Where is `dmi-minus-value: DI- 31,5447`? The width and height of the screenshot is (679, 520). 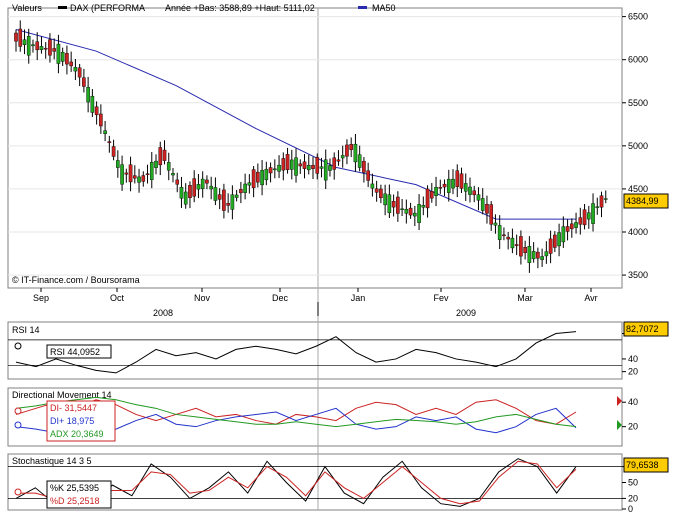
dmi-minus-value: DI- 31,5447 is located at coordinates (73, 408).